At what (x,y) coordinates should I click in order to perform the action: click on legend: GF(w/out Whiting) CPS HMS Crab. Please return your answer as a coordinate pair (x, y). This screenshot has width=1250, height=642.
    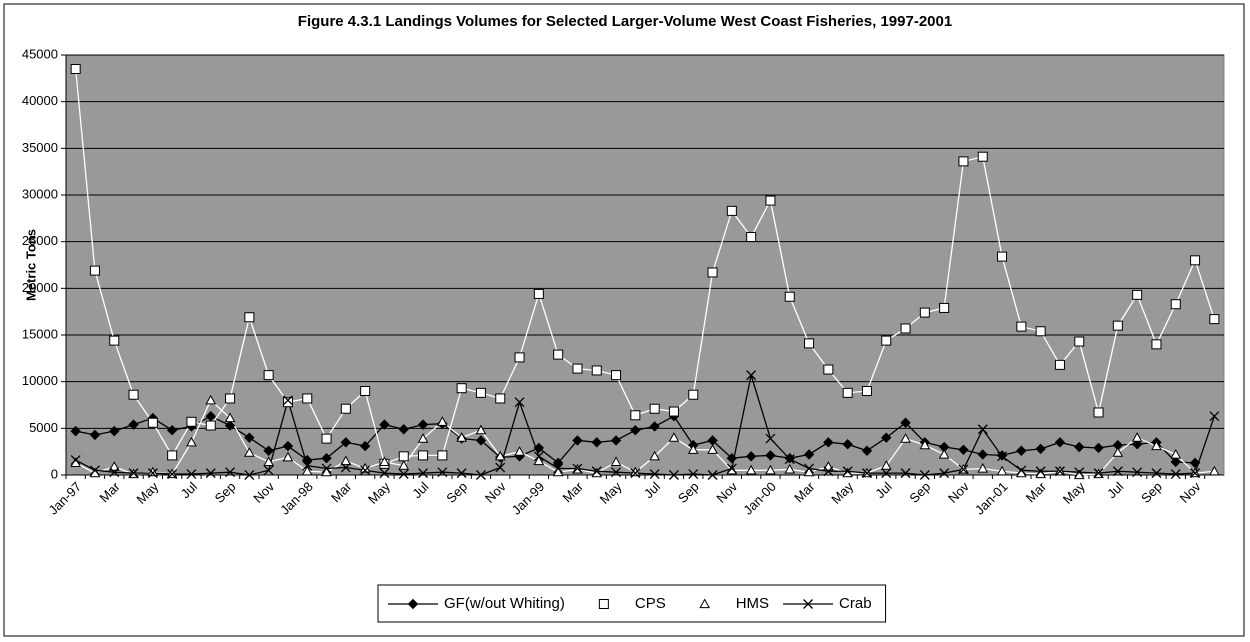
    Looking at the image, I should click on (632, 603).